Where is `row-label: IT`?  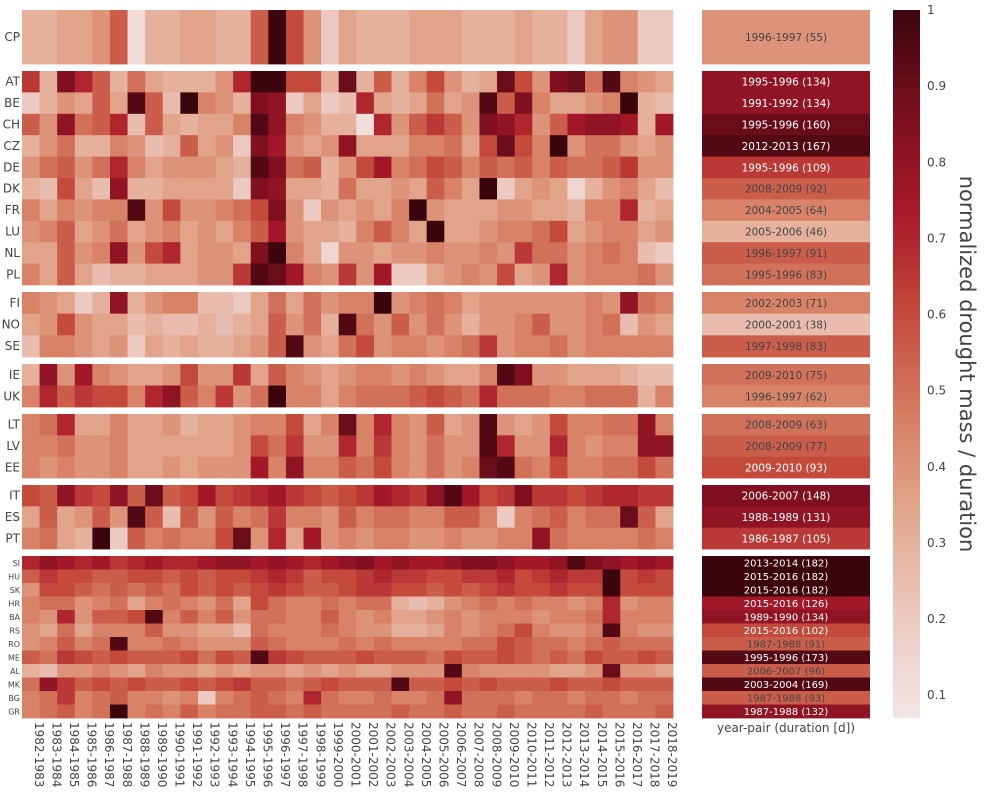 row-label: IT is located at coordinates (15, 496).